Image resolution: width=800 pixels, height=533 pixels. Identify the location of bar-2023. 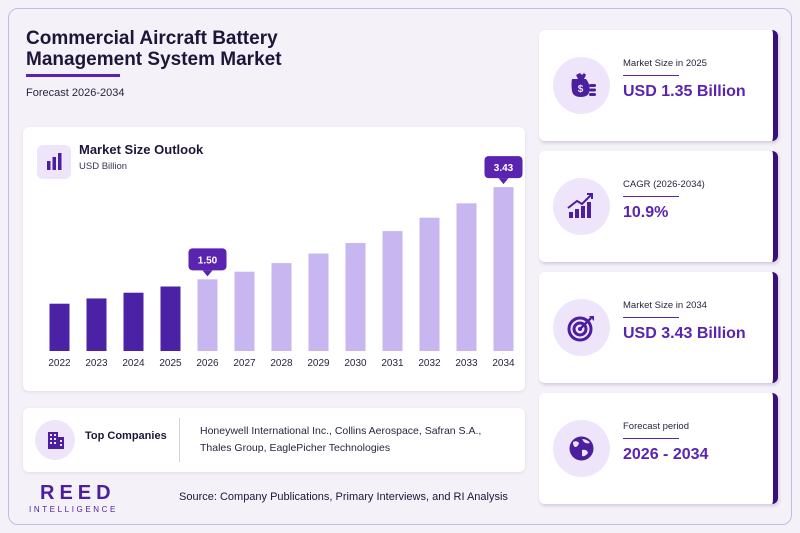
(96, 324).